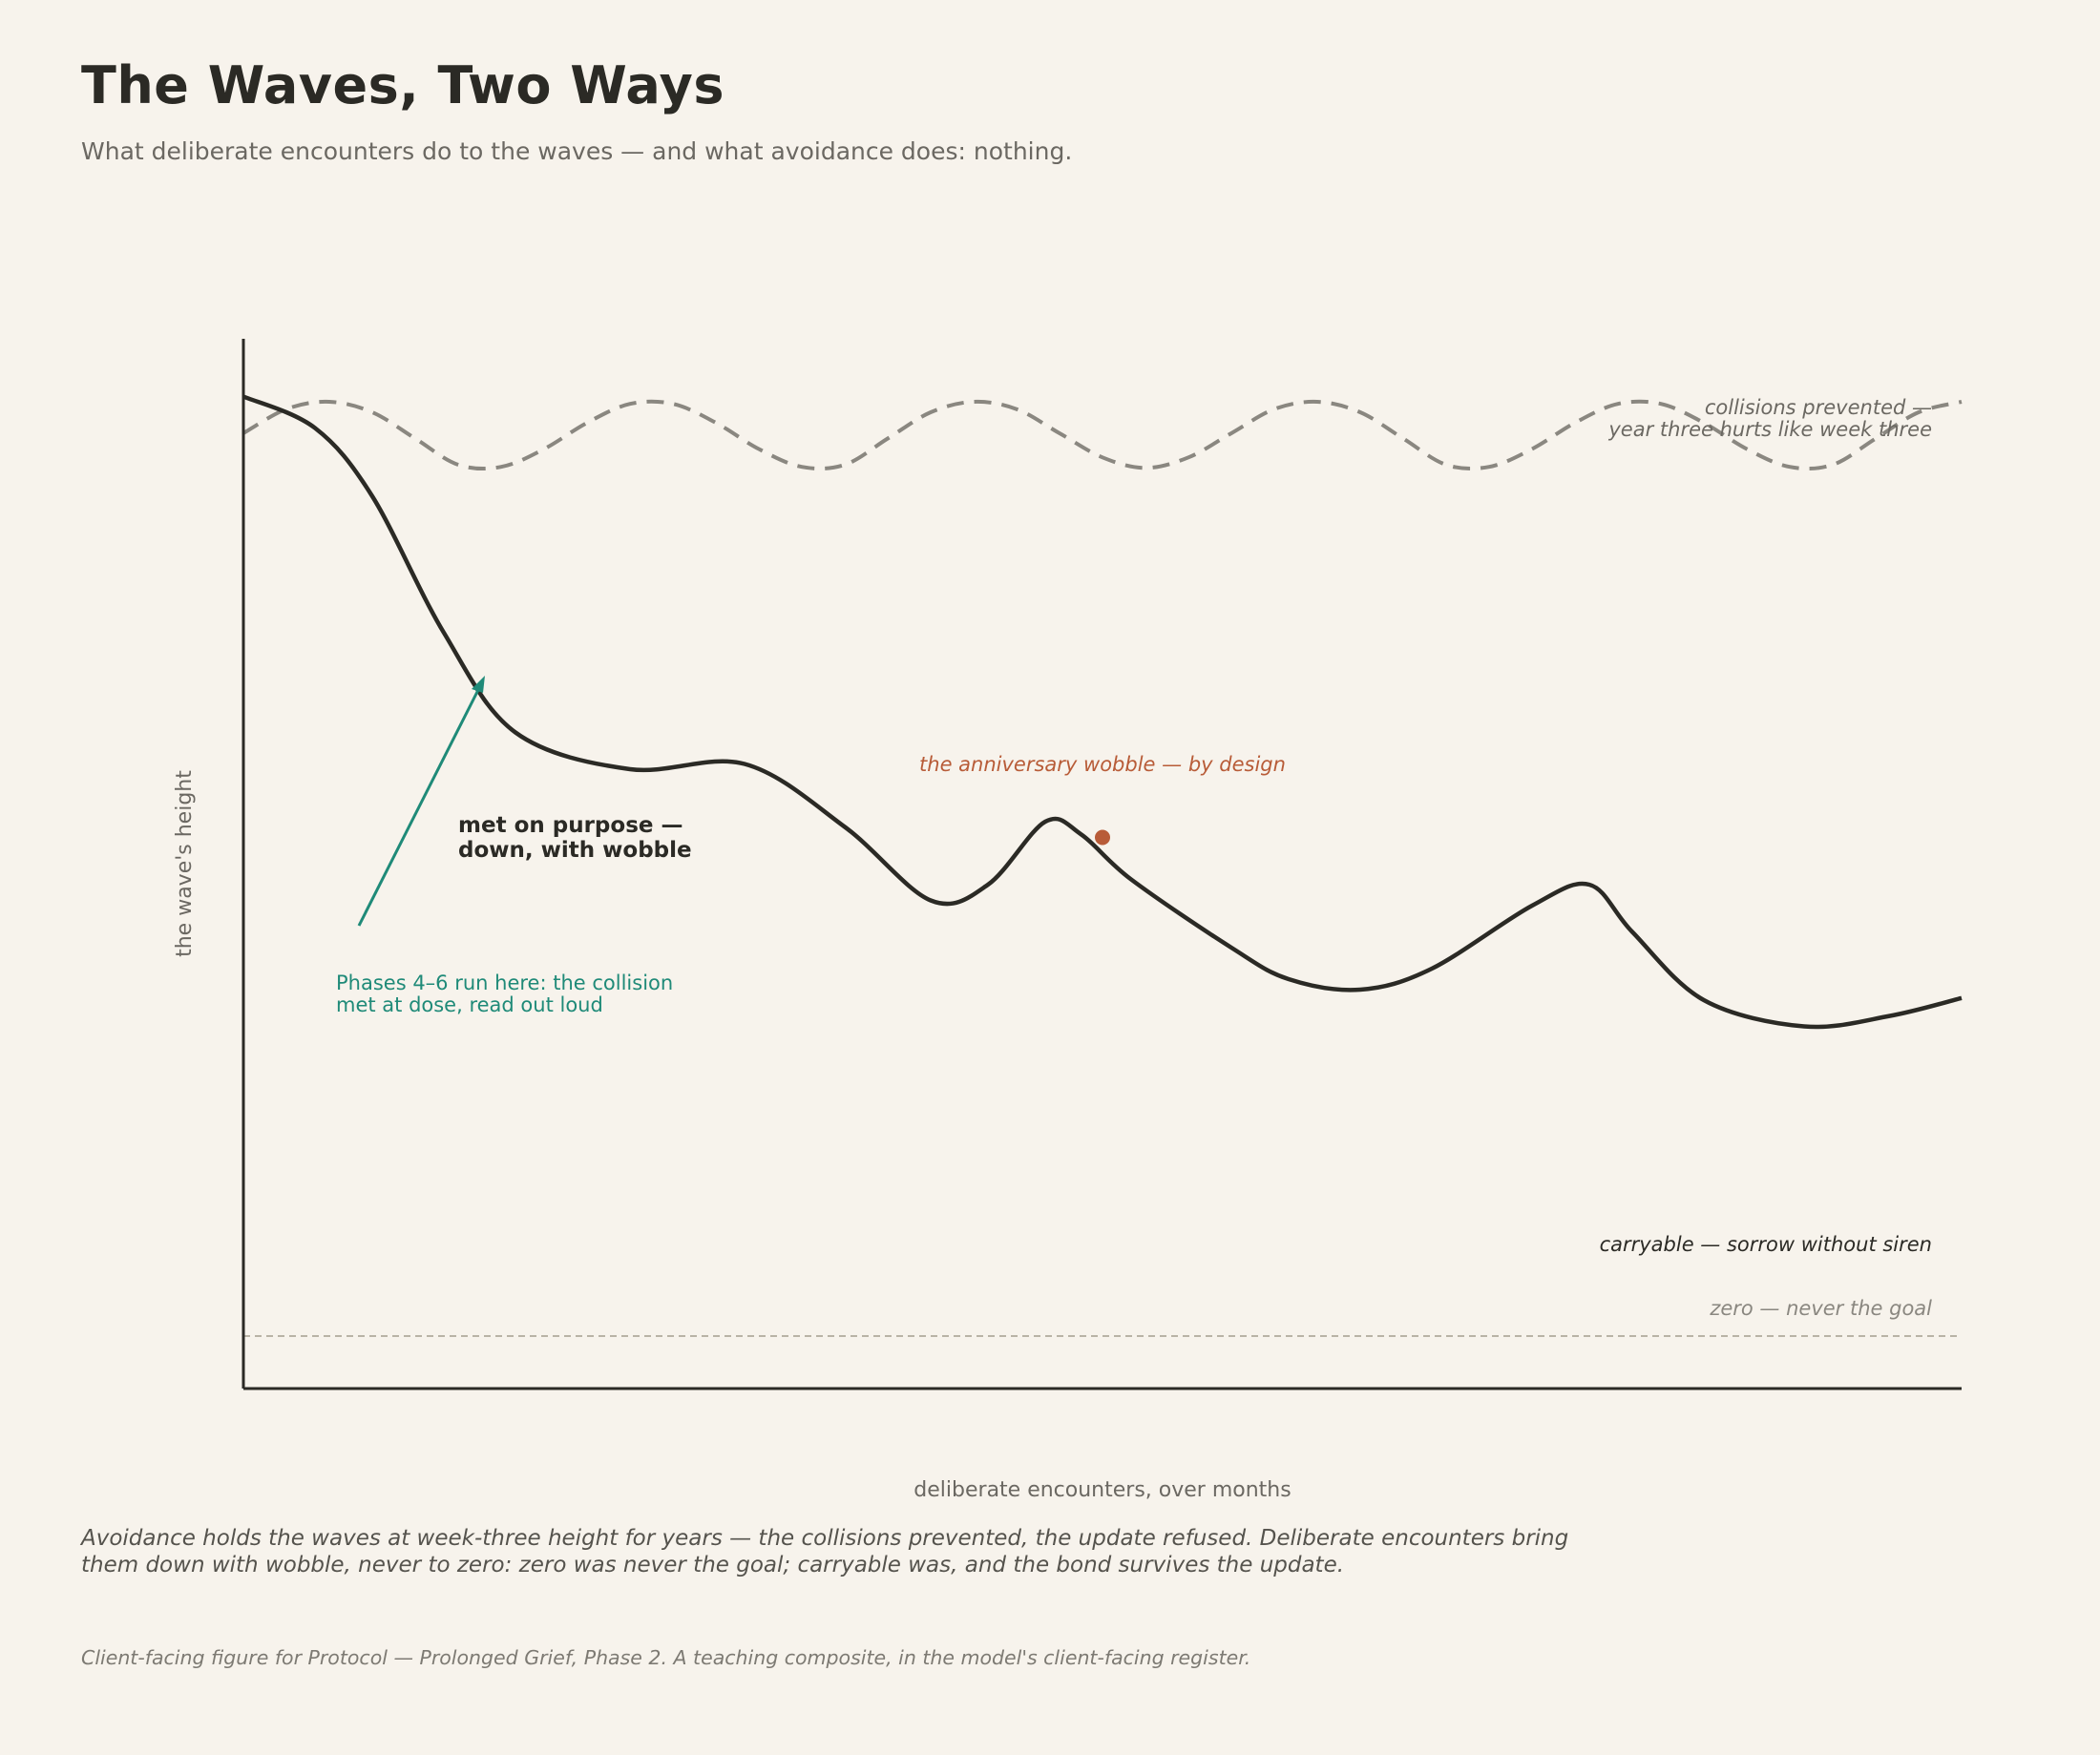 This screenshot has height=1755, width=2100. I want to click on chart-title: The Waves, Two Ways, so click(403, 85).